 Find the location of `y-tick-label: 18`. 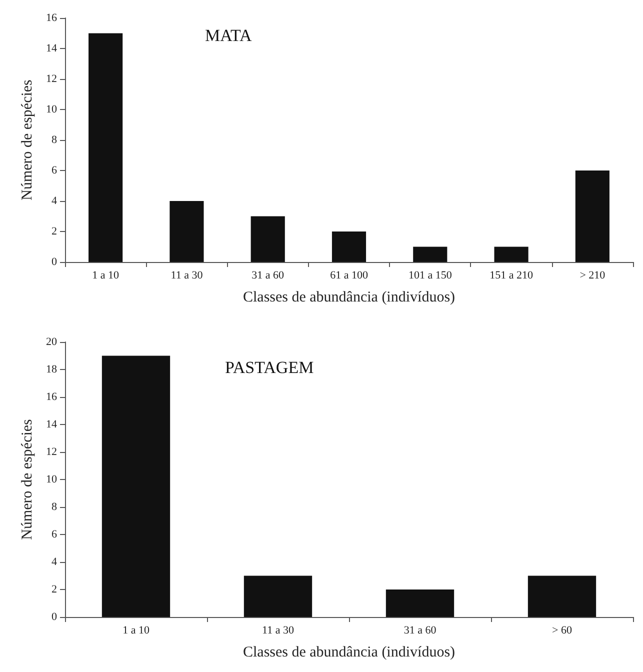

y-tick-label: 18 is located at coordinates (52, 370).